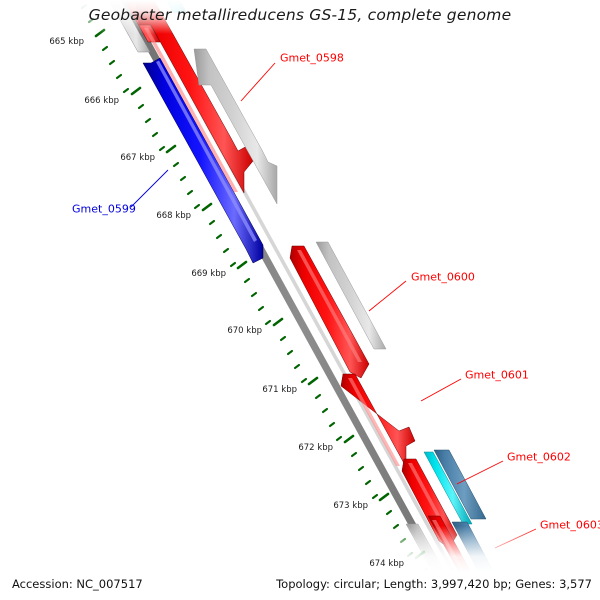  What do you see at coordinates (570, 525) in the screenshot?
I see `gene-label-Gmet_0603: Gmet_0603` at bounding box center [570, 525].